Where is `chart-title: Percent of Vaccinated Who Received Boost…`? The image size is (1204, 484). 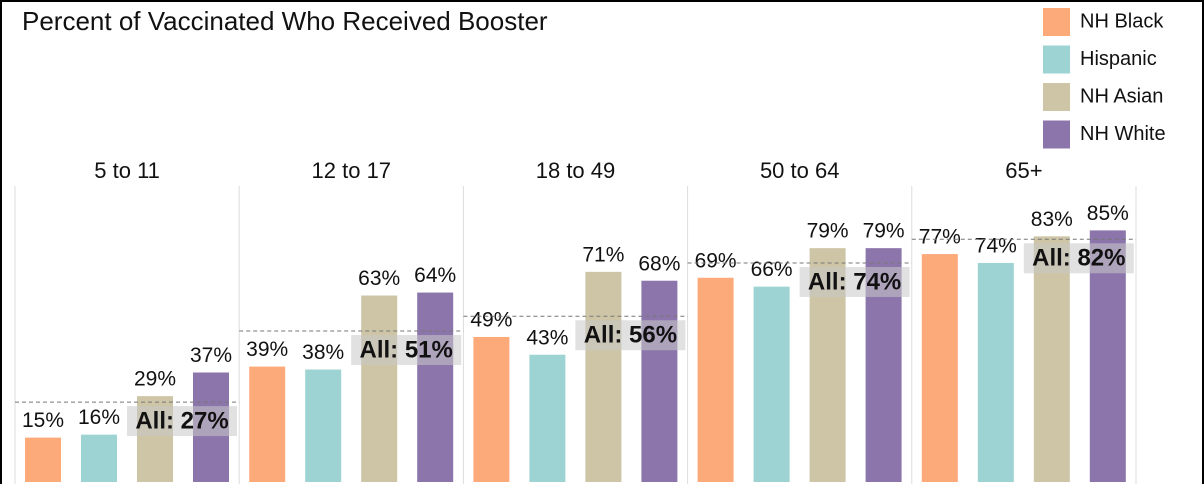
chart-title: Percent of Vaccinated Who Received Boost… is located at coordinates (285, 21).